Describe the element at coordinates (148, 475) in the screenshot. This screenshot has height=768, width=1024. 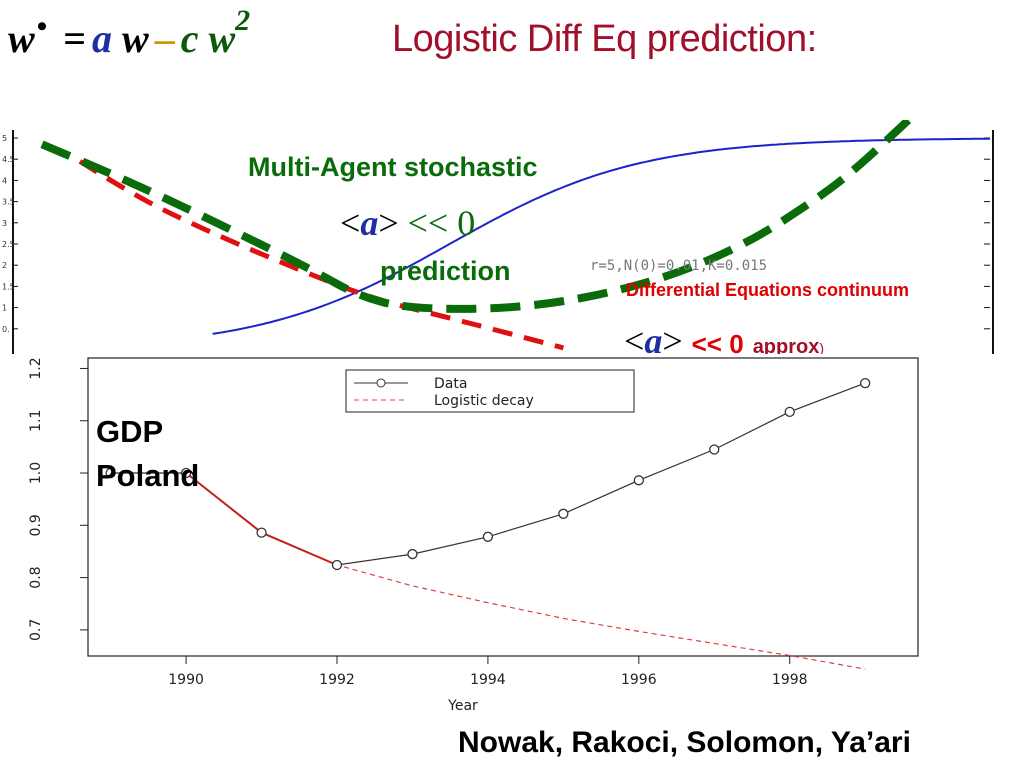
I see `gdp-label-line2: Poland` at that location.